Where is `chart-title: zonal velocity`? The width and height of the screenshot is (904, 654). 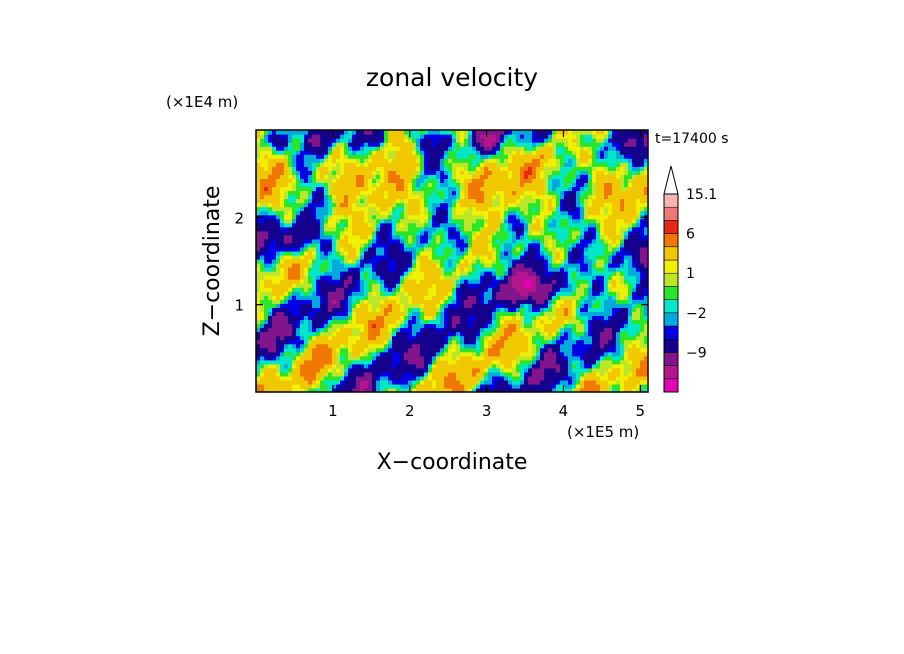
chart-title: zonal velocity is located at coordinates (452, 77).